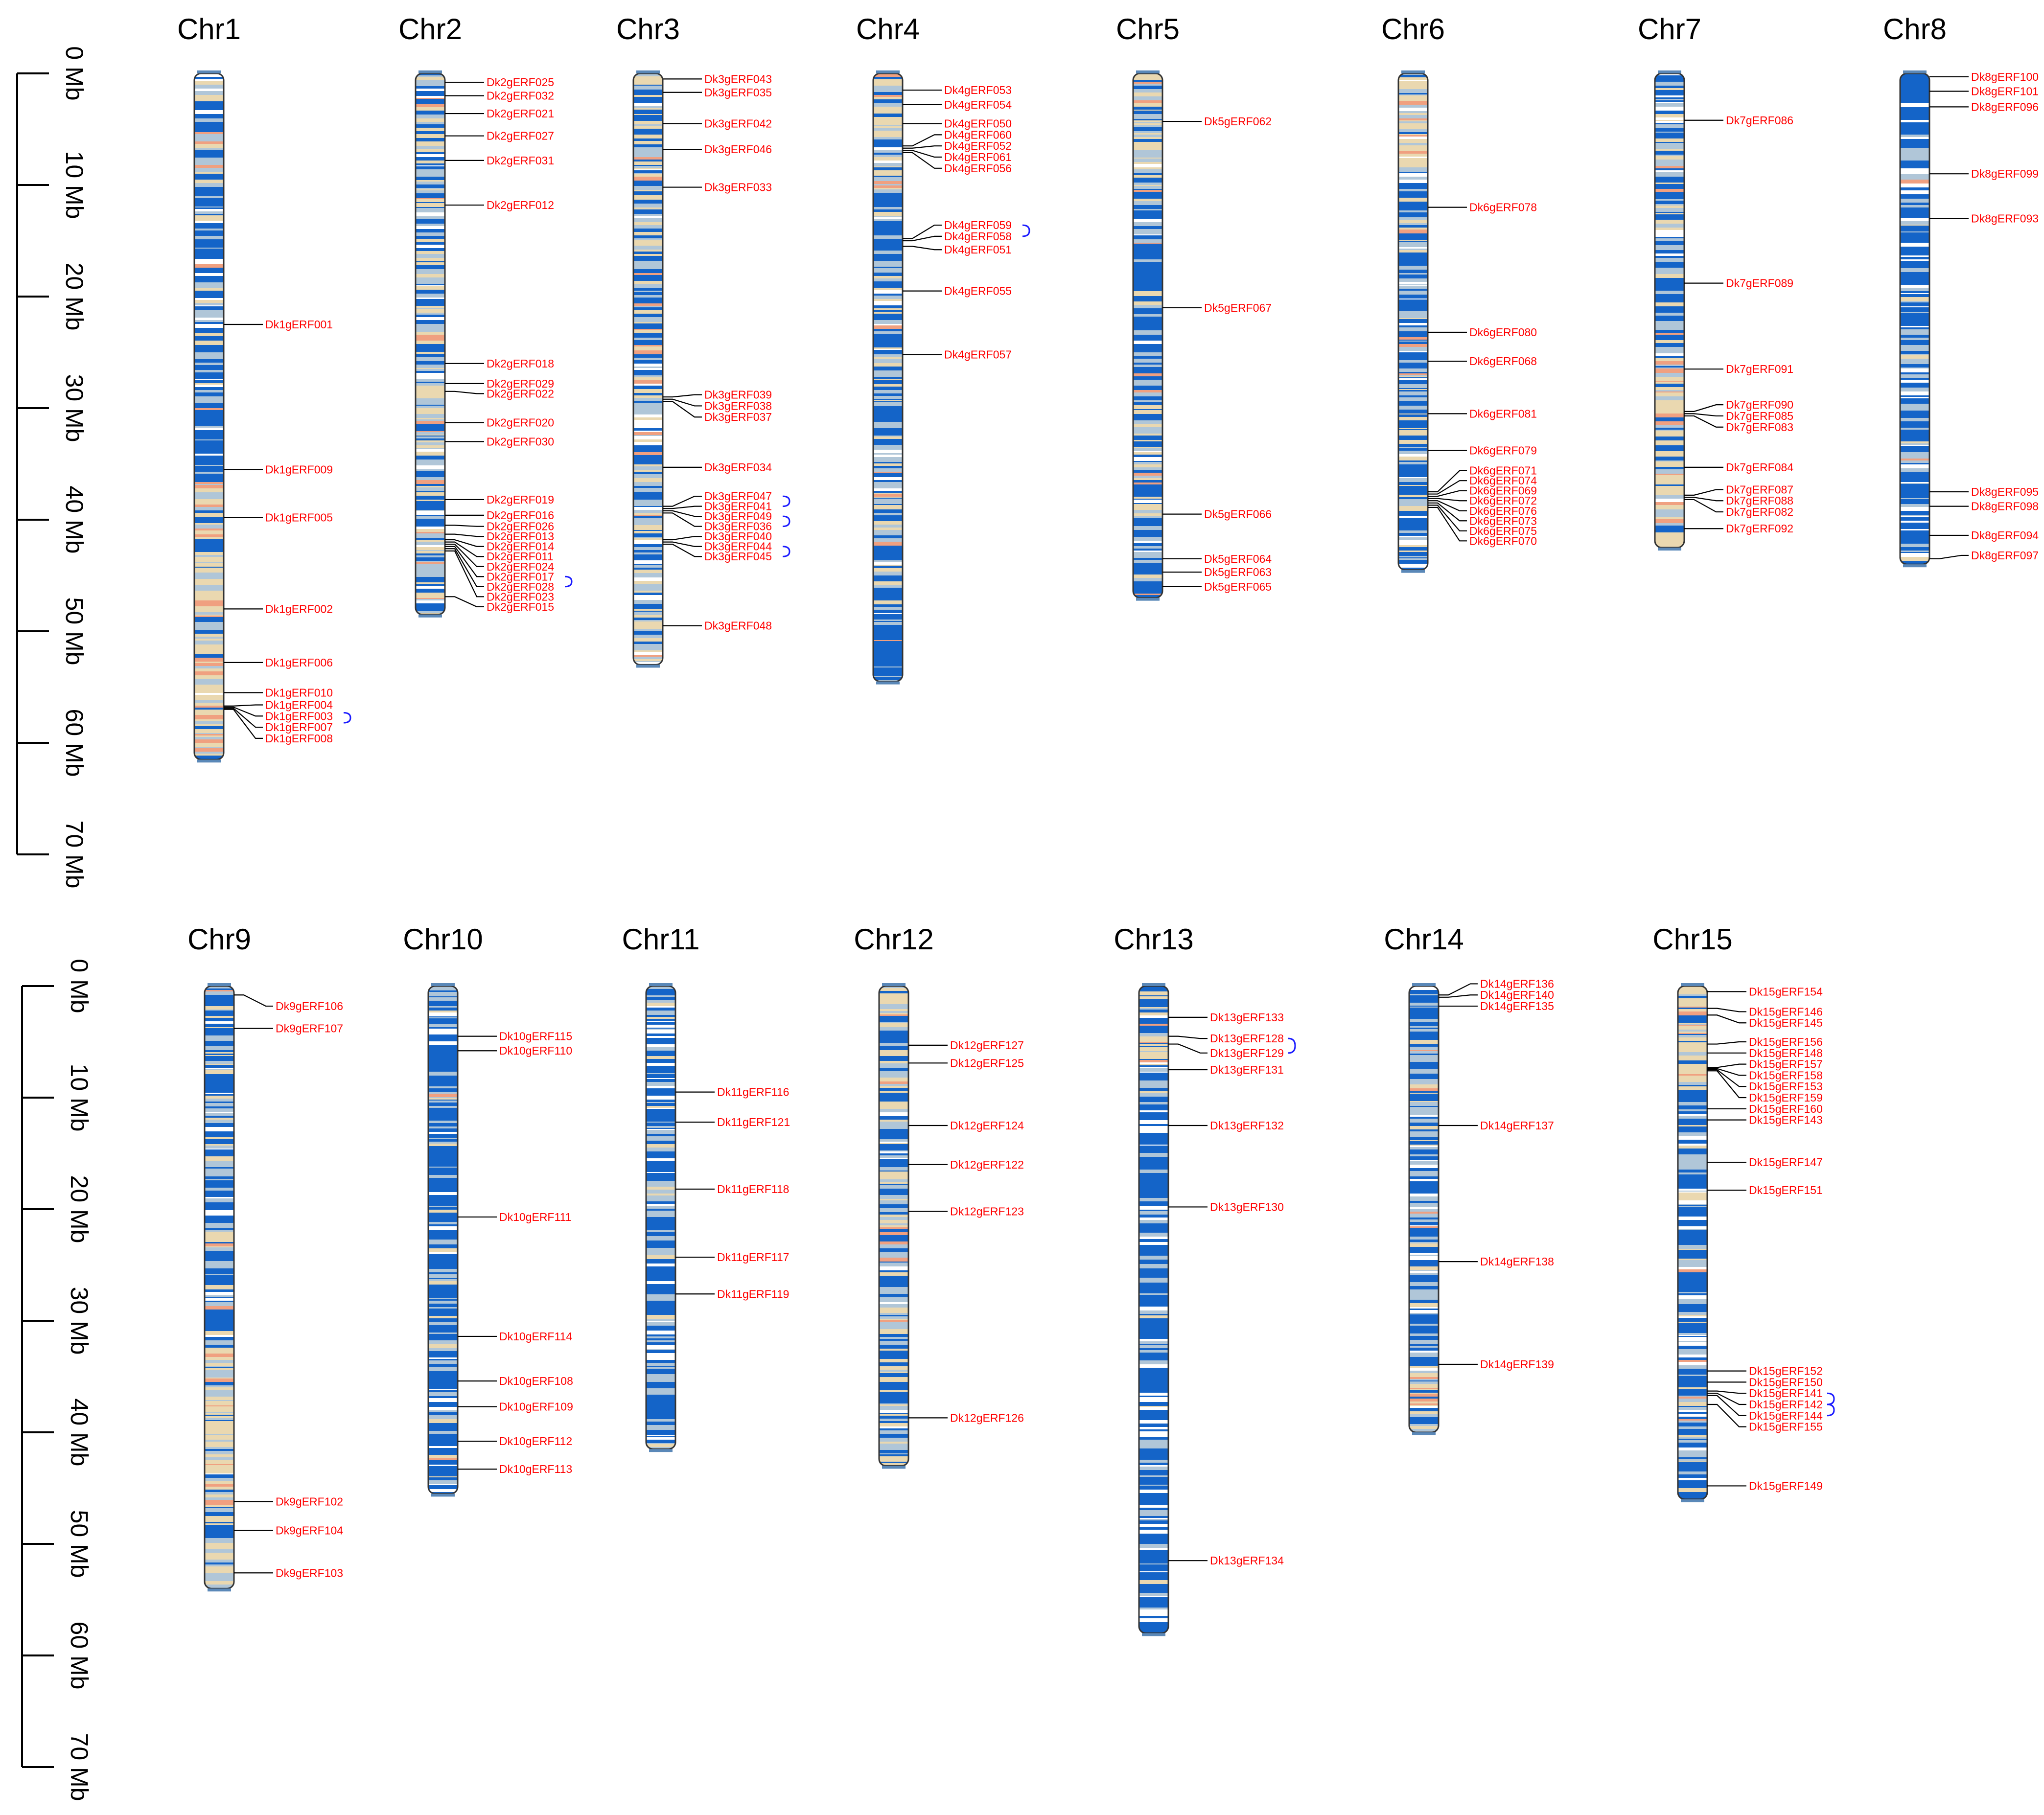 The image size is (2044, 1815). Describe the element at coordinates (978, 105) in the screenshot. I see `gene-label: Dk4gERF054` at that location.